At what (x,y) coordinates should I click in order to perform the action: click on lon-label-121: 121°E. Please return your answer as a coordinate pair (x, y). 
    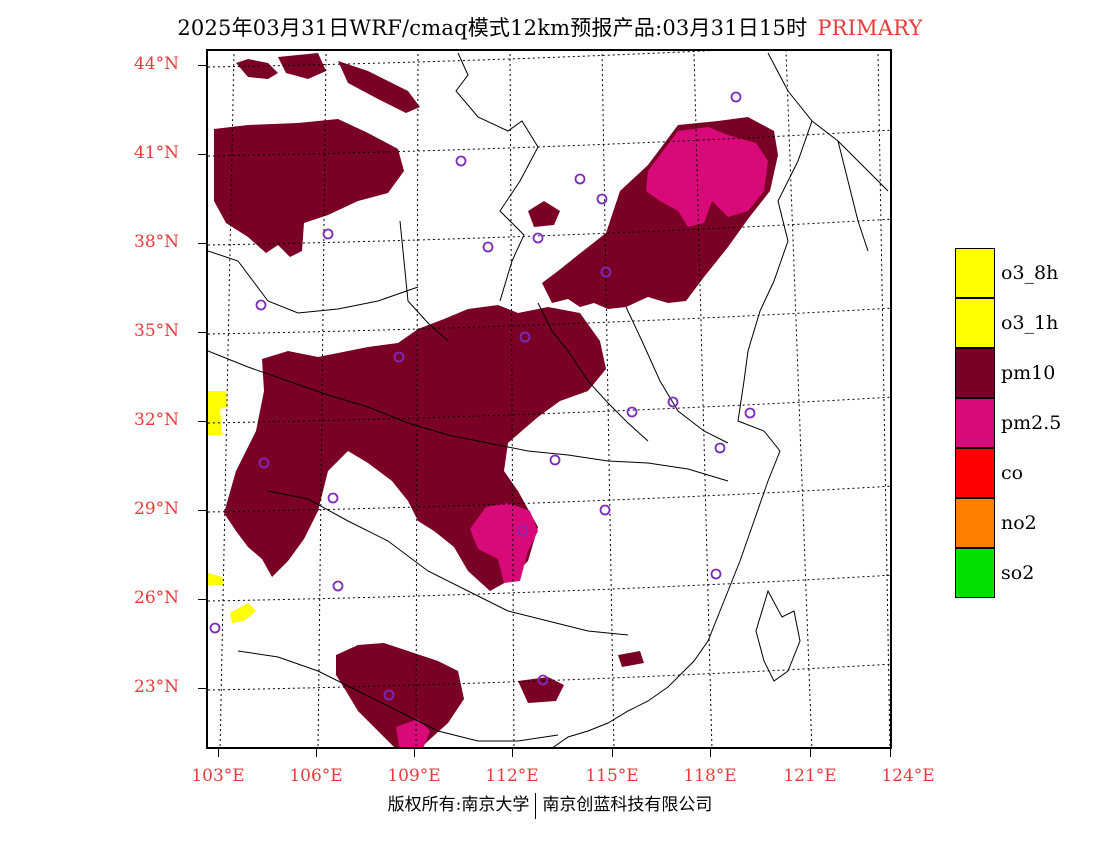
    Looking at the image, I should click on (810, 776).